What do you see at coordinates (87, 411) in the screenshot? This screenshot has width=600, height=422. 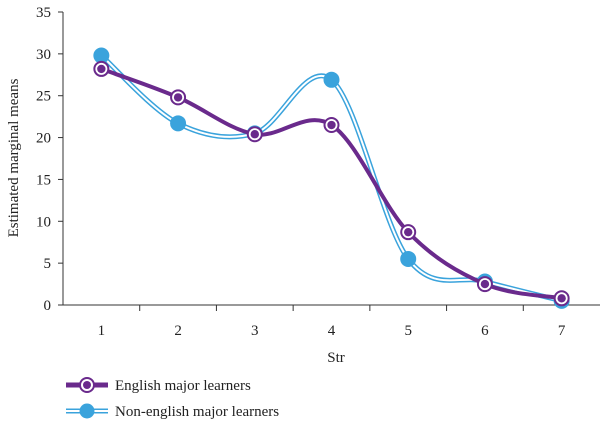 I see `legend-marker-non-english` at bounding box center [87, 411].